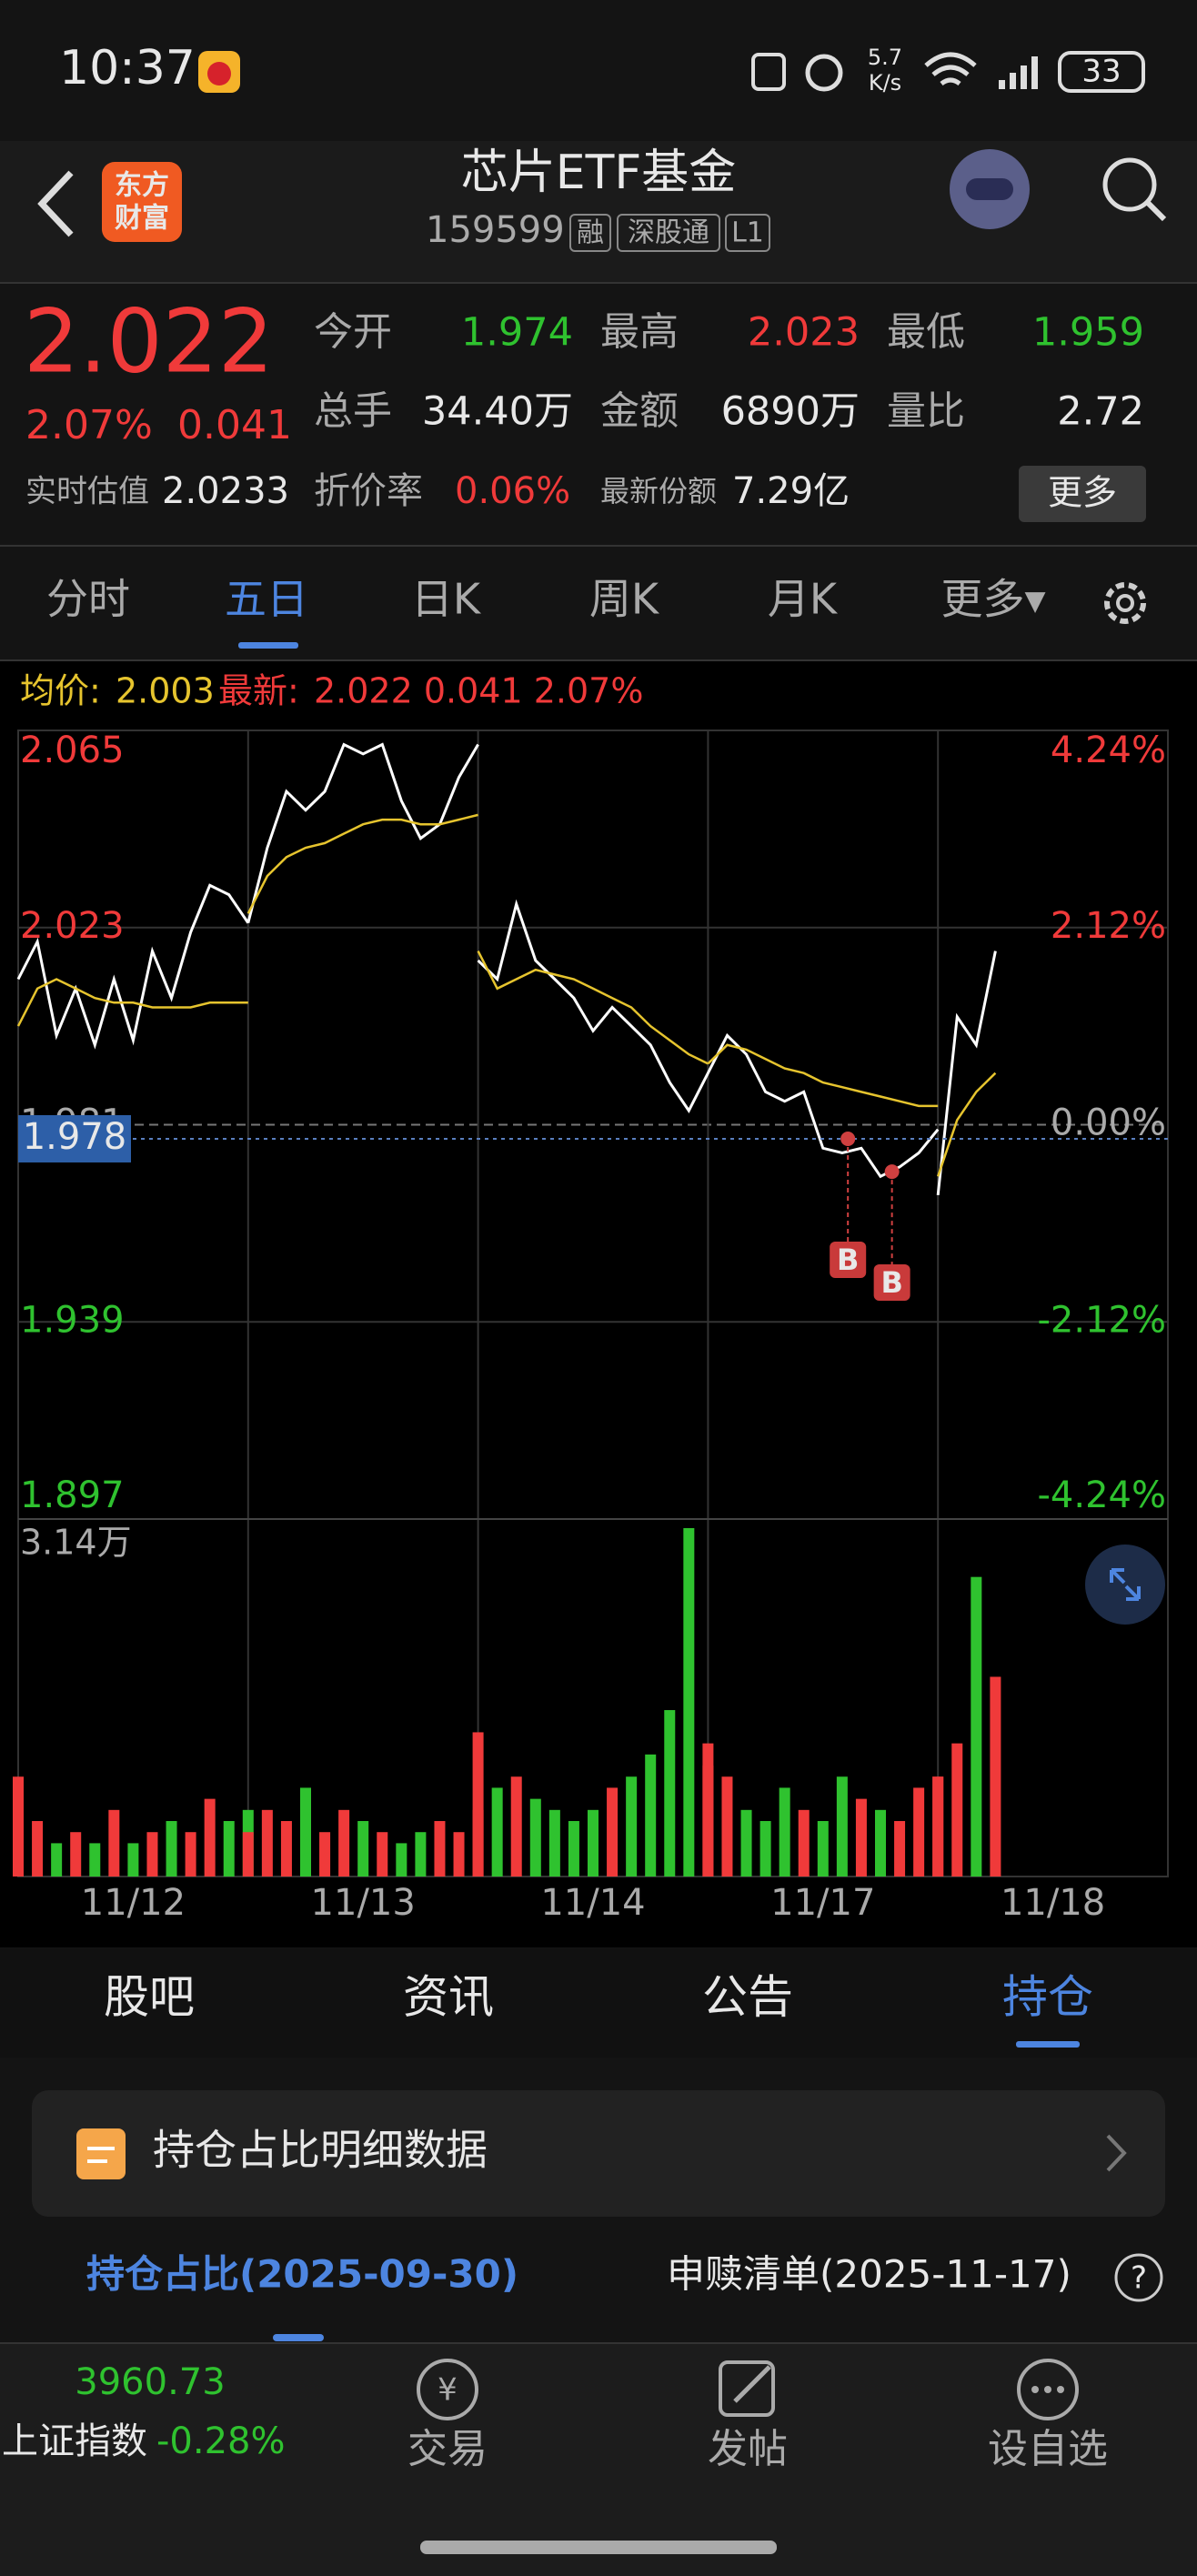 This screenshot has width=1197, height=2576. I want to click on y2-tick-label: 4.24%, so click(1108, 750).